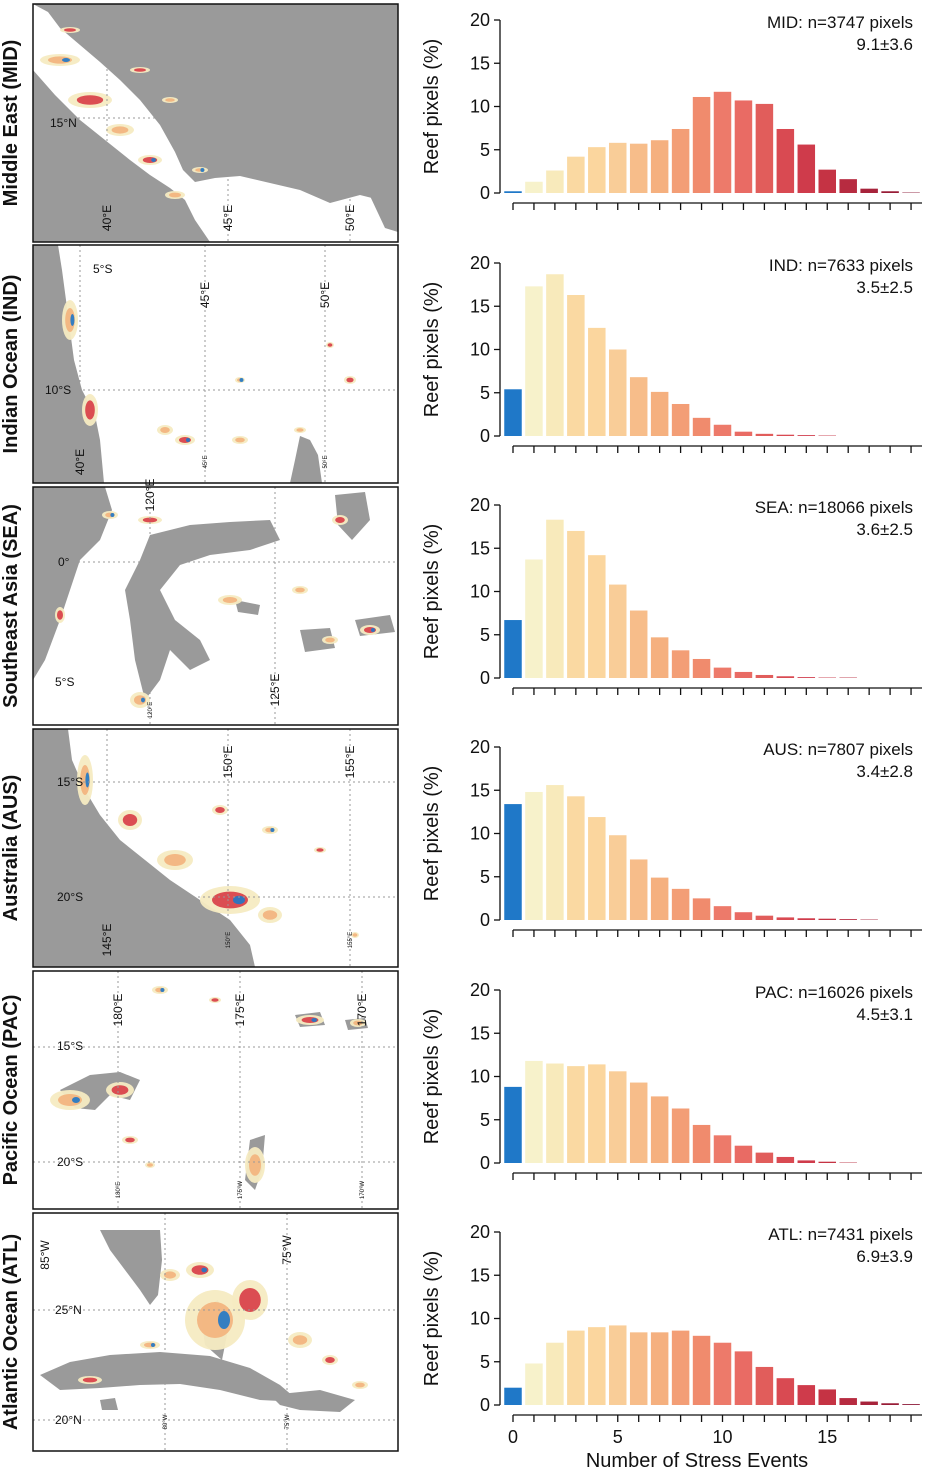 The image size is (926, 1471). I want to click on latitude-label: 15°N, so click(63, 123).